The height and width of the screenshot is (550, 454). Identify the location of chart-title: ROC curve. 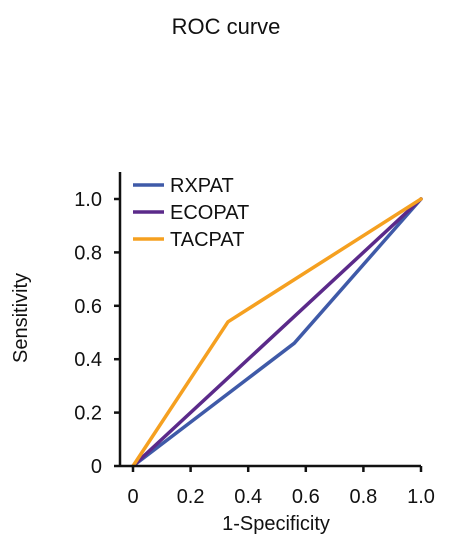
(226, 26).